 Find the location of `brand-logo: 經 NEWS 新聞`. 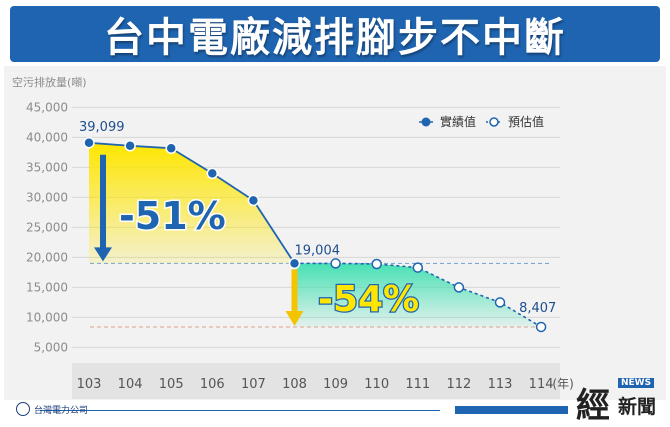

brand-logo: 經 NEWS 新聞 is located at coordinates (621, 401).